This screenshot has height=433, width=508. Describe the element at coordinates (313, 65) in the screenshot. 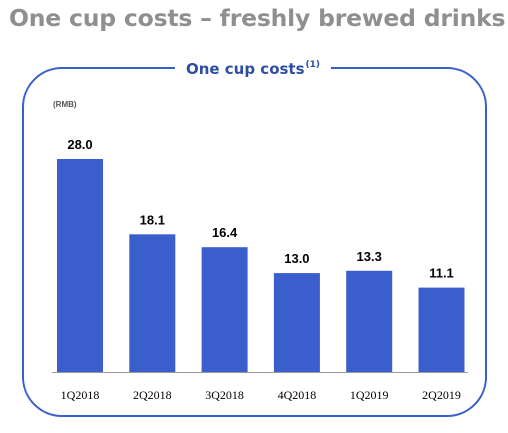

I see `footnote-marker: (1)` at that location.